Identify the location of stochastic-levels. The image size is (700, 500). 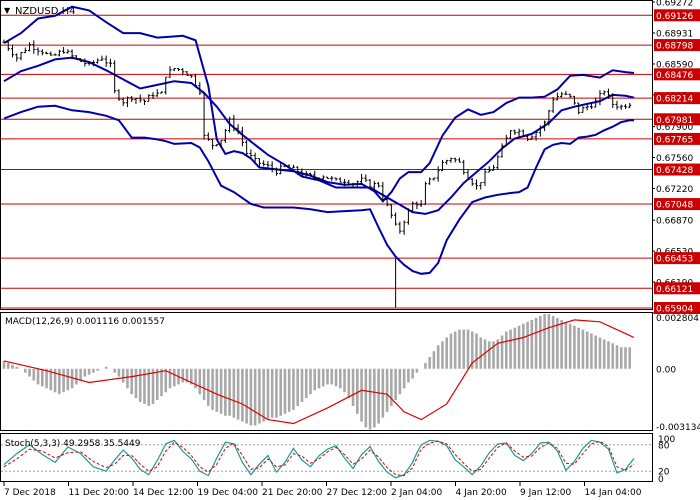
(326, 458).